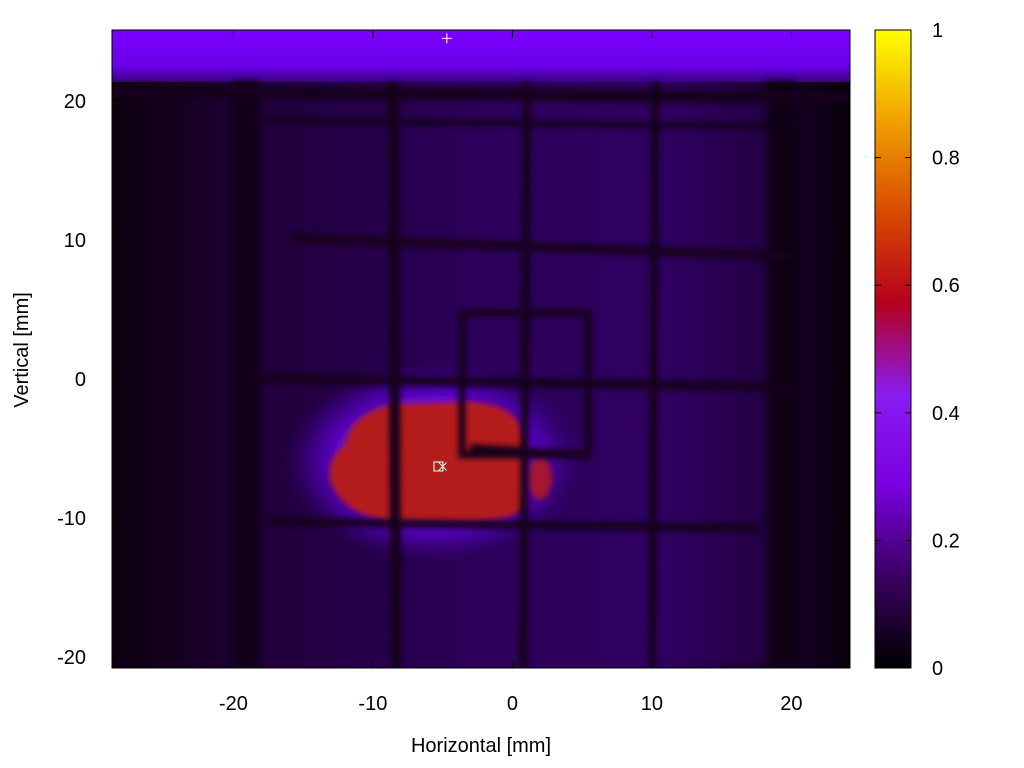 The height and width of the screenshot is (768, 1024). I want to click on x-tick-label: 0, so click(512, 704).